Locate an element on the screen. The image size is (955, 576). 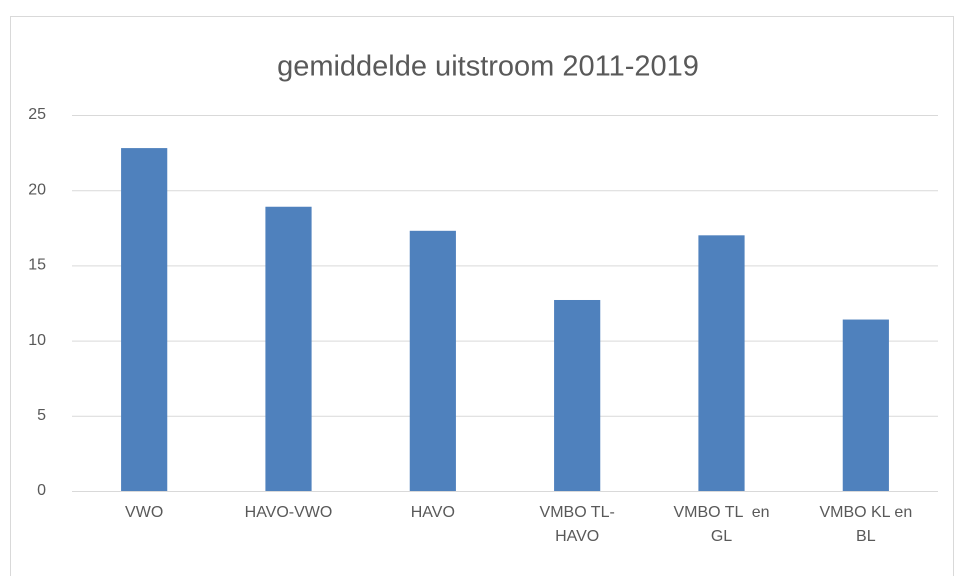
x-tick-label: VMBO TL-HAVO is located at coordinates (577, 524).